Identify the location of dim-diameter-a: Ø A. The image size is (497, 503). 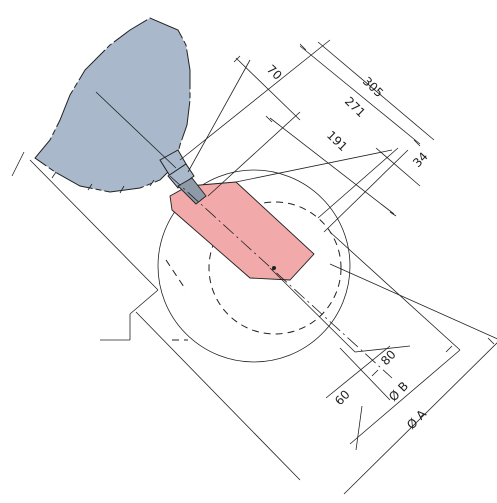
(417, 419).